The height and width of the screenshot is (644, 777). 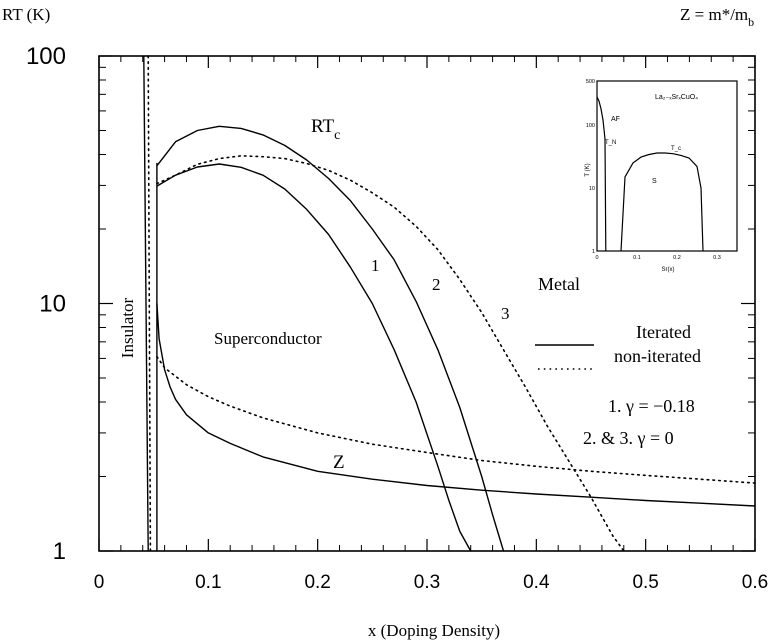 What do you see at coordinates (208, 582) in the screenshot?
I see `x-tick-label: 0.1` at bounding box center [208, 582].